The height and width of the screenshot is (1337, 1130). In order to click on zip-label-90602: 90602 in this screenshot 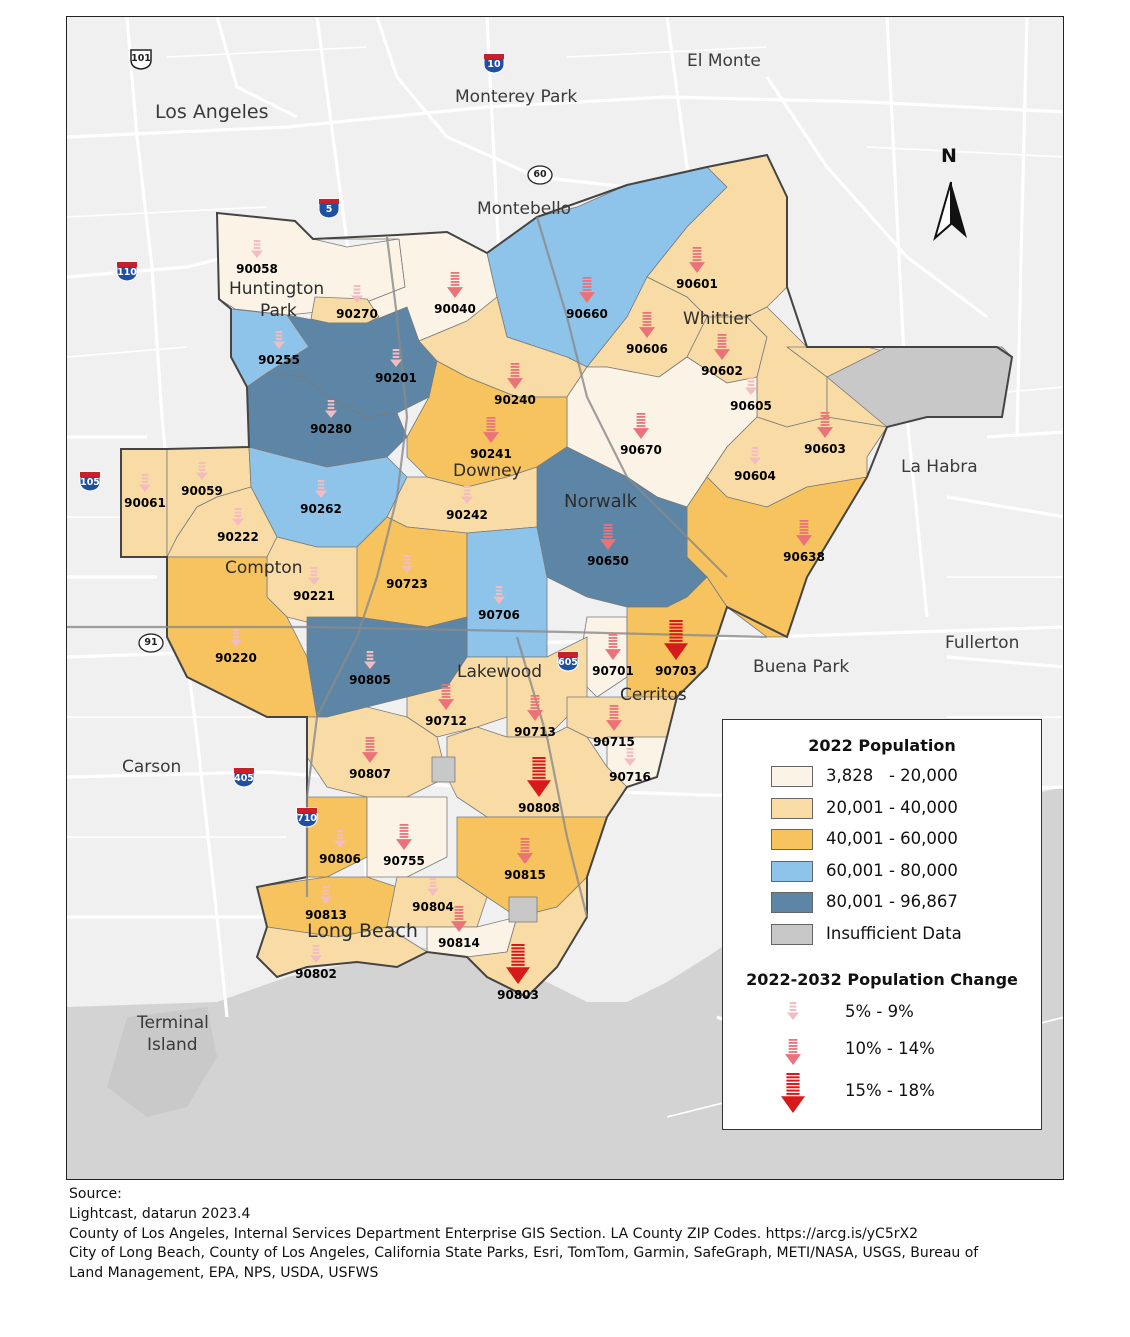, I will do `click(722, 371)`.